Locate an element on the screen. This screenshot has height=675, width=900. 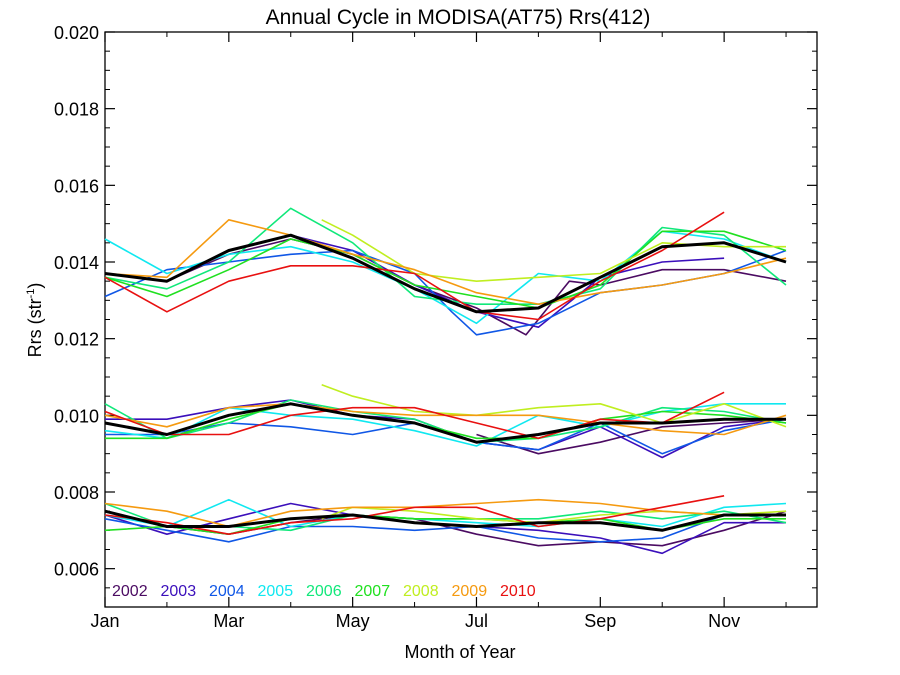
y-tick-label-5: 0.016 is located at coordinates (76, 186).